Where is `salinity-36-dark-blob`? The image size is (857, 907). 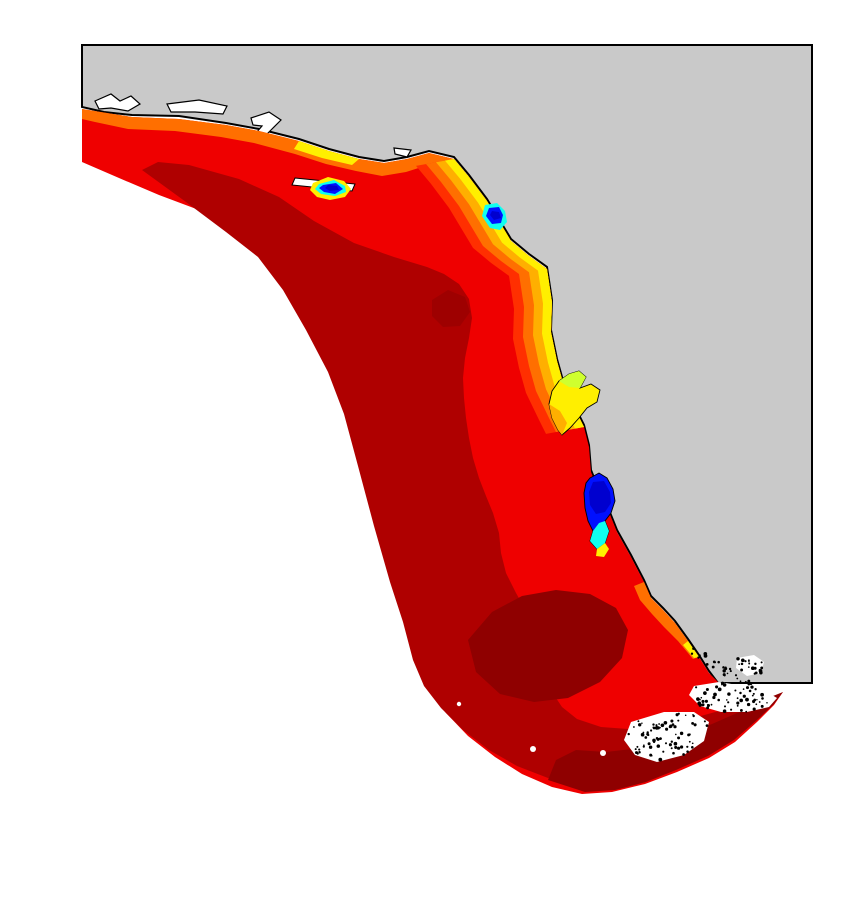 salinity-36-dark-blob is located at coordinates (548, 646).